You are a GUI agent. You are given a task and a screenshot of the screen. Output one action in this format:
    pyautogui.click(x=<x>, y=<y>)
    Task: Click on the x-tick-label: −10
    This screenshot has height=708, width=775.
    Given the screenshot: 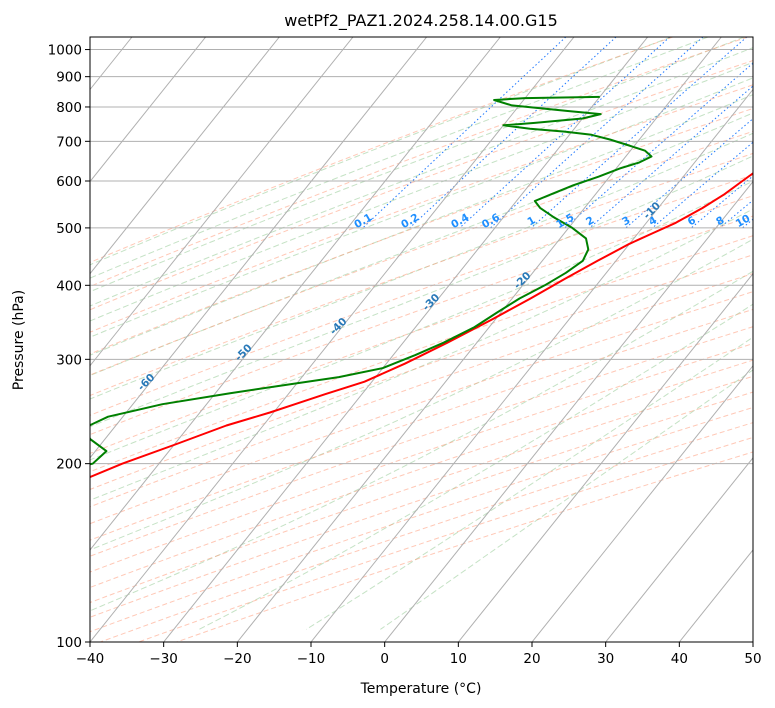 What is the action you would take?
    pyautogui.click(x=311, y=659)
    